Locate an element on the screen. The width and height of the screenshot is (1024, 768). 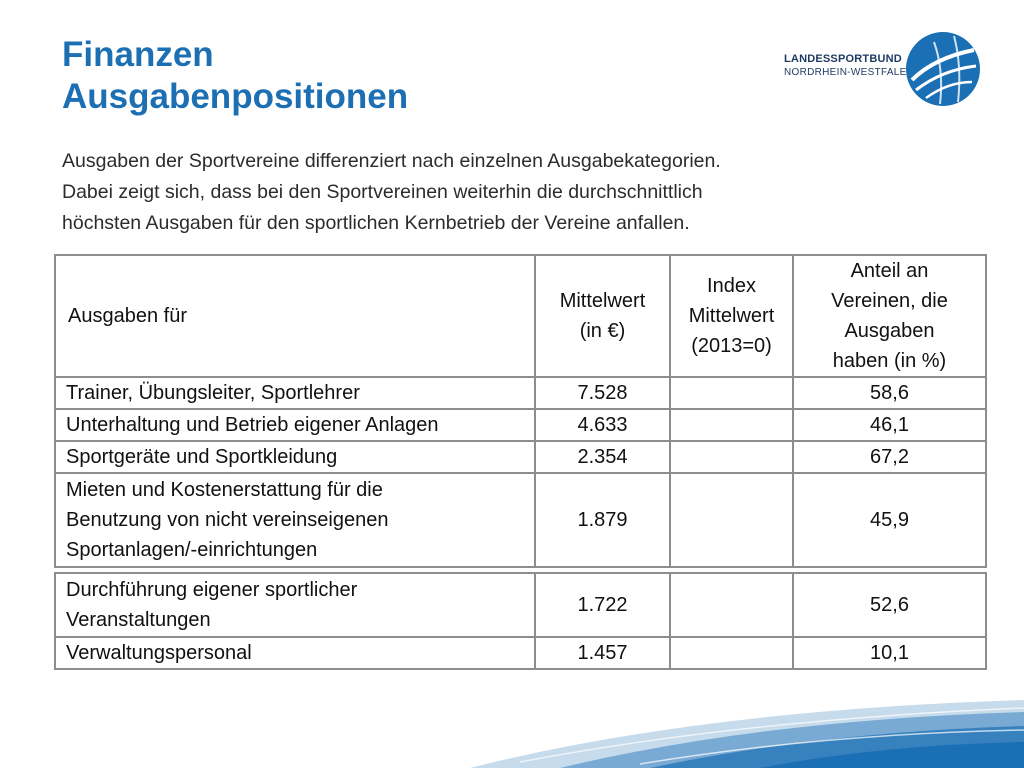
header-anteil-line1: Anteil an is located at coordinates (889, 271).